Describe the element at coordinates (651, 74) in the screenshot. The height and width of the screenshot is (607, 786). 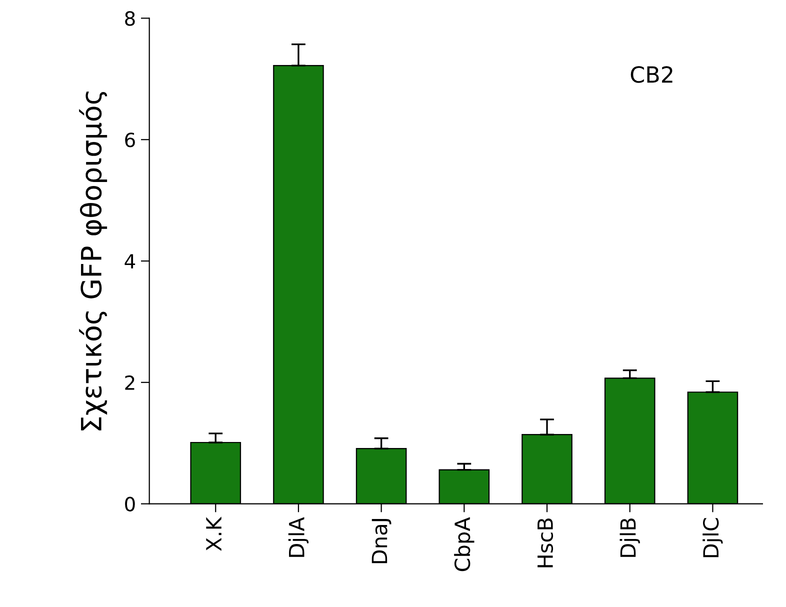
I see `annotation: CB2` at that location.